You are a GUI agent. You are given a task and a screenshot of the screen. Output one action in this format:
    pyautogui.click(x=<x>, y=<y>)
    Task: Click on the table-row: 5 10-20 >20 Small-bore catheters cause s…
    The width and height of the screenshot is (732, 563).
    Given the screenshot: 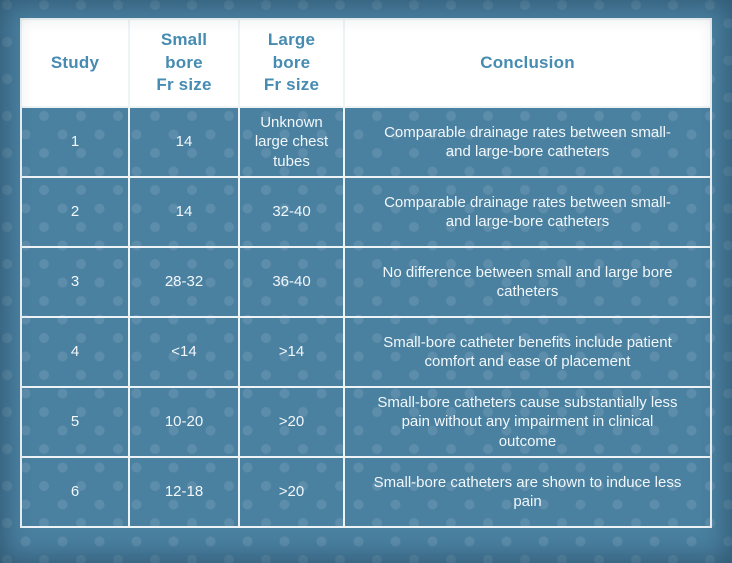 What is the action you would take?
    pyautogui.click(x=366, y=422)
    